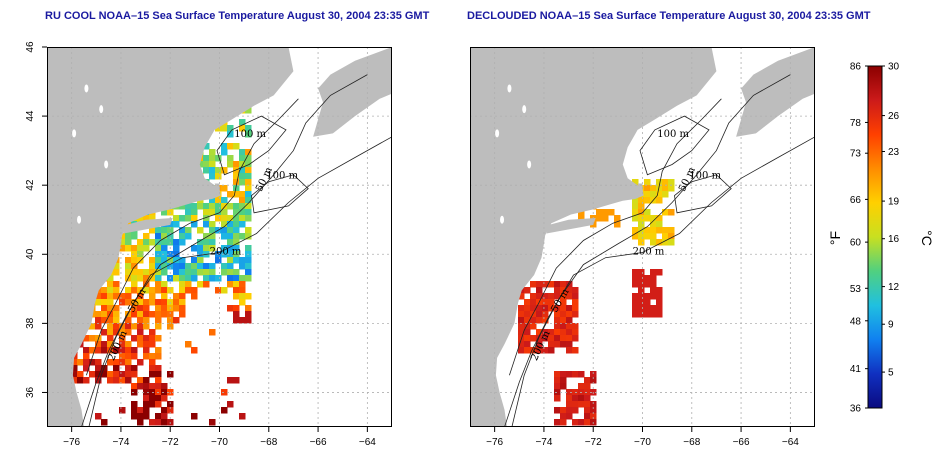  What do you see at coordinates (856, 67) in the screenshot?
I see `fahrenheit-tick-label: 86` at bounding box center [856, 67].